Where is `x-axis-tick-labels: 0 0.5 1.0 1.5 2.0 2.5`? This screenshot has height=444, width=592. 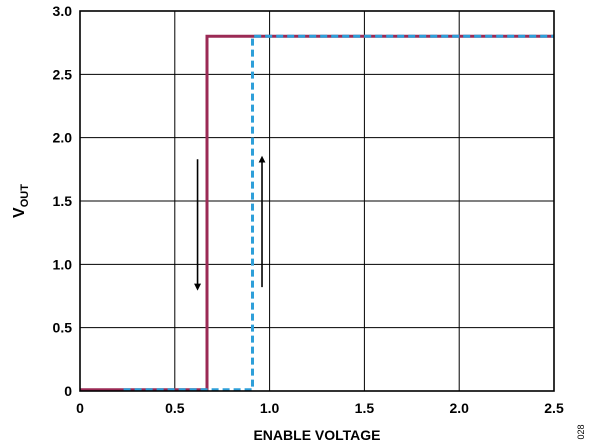
x-axis-tick-labels: 0 0.5 1.0 1.5 2.0 2.5 is located at coordinates (320, 408).